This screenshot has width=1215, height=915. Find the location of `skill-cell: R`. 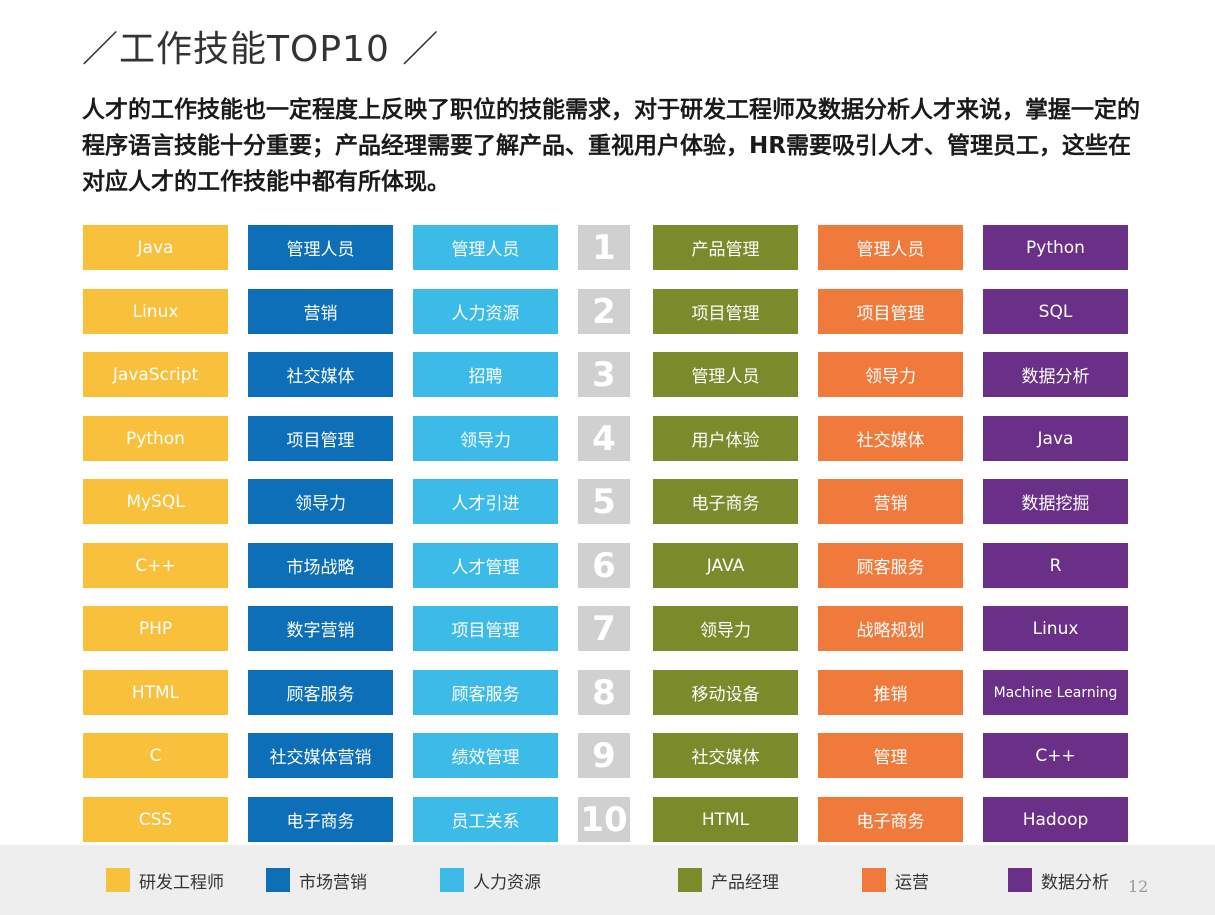

skill-cell: R is located at coordinates (1055, 565).